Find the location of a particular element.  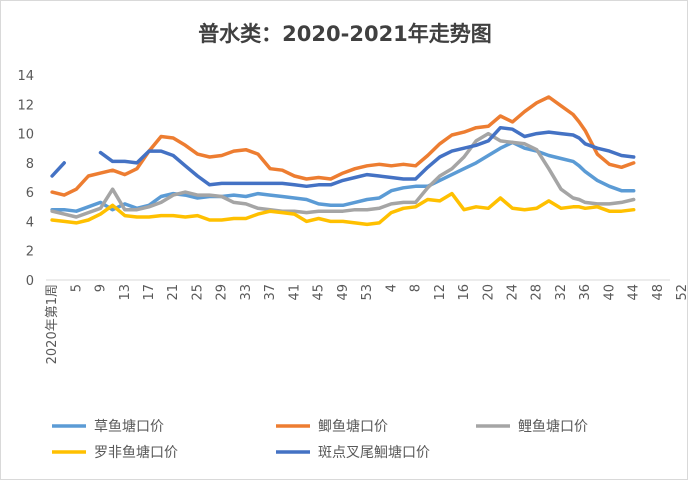

x-tick-label: 49 is located at coordinates (343, 292).